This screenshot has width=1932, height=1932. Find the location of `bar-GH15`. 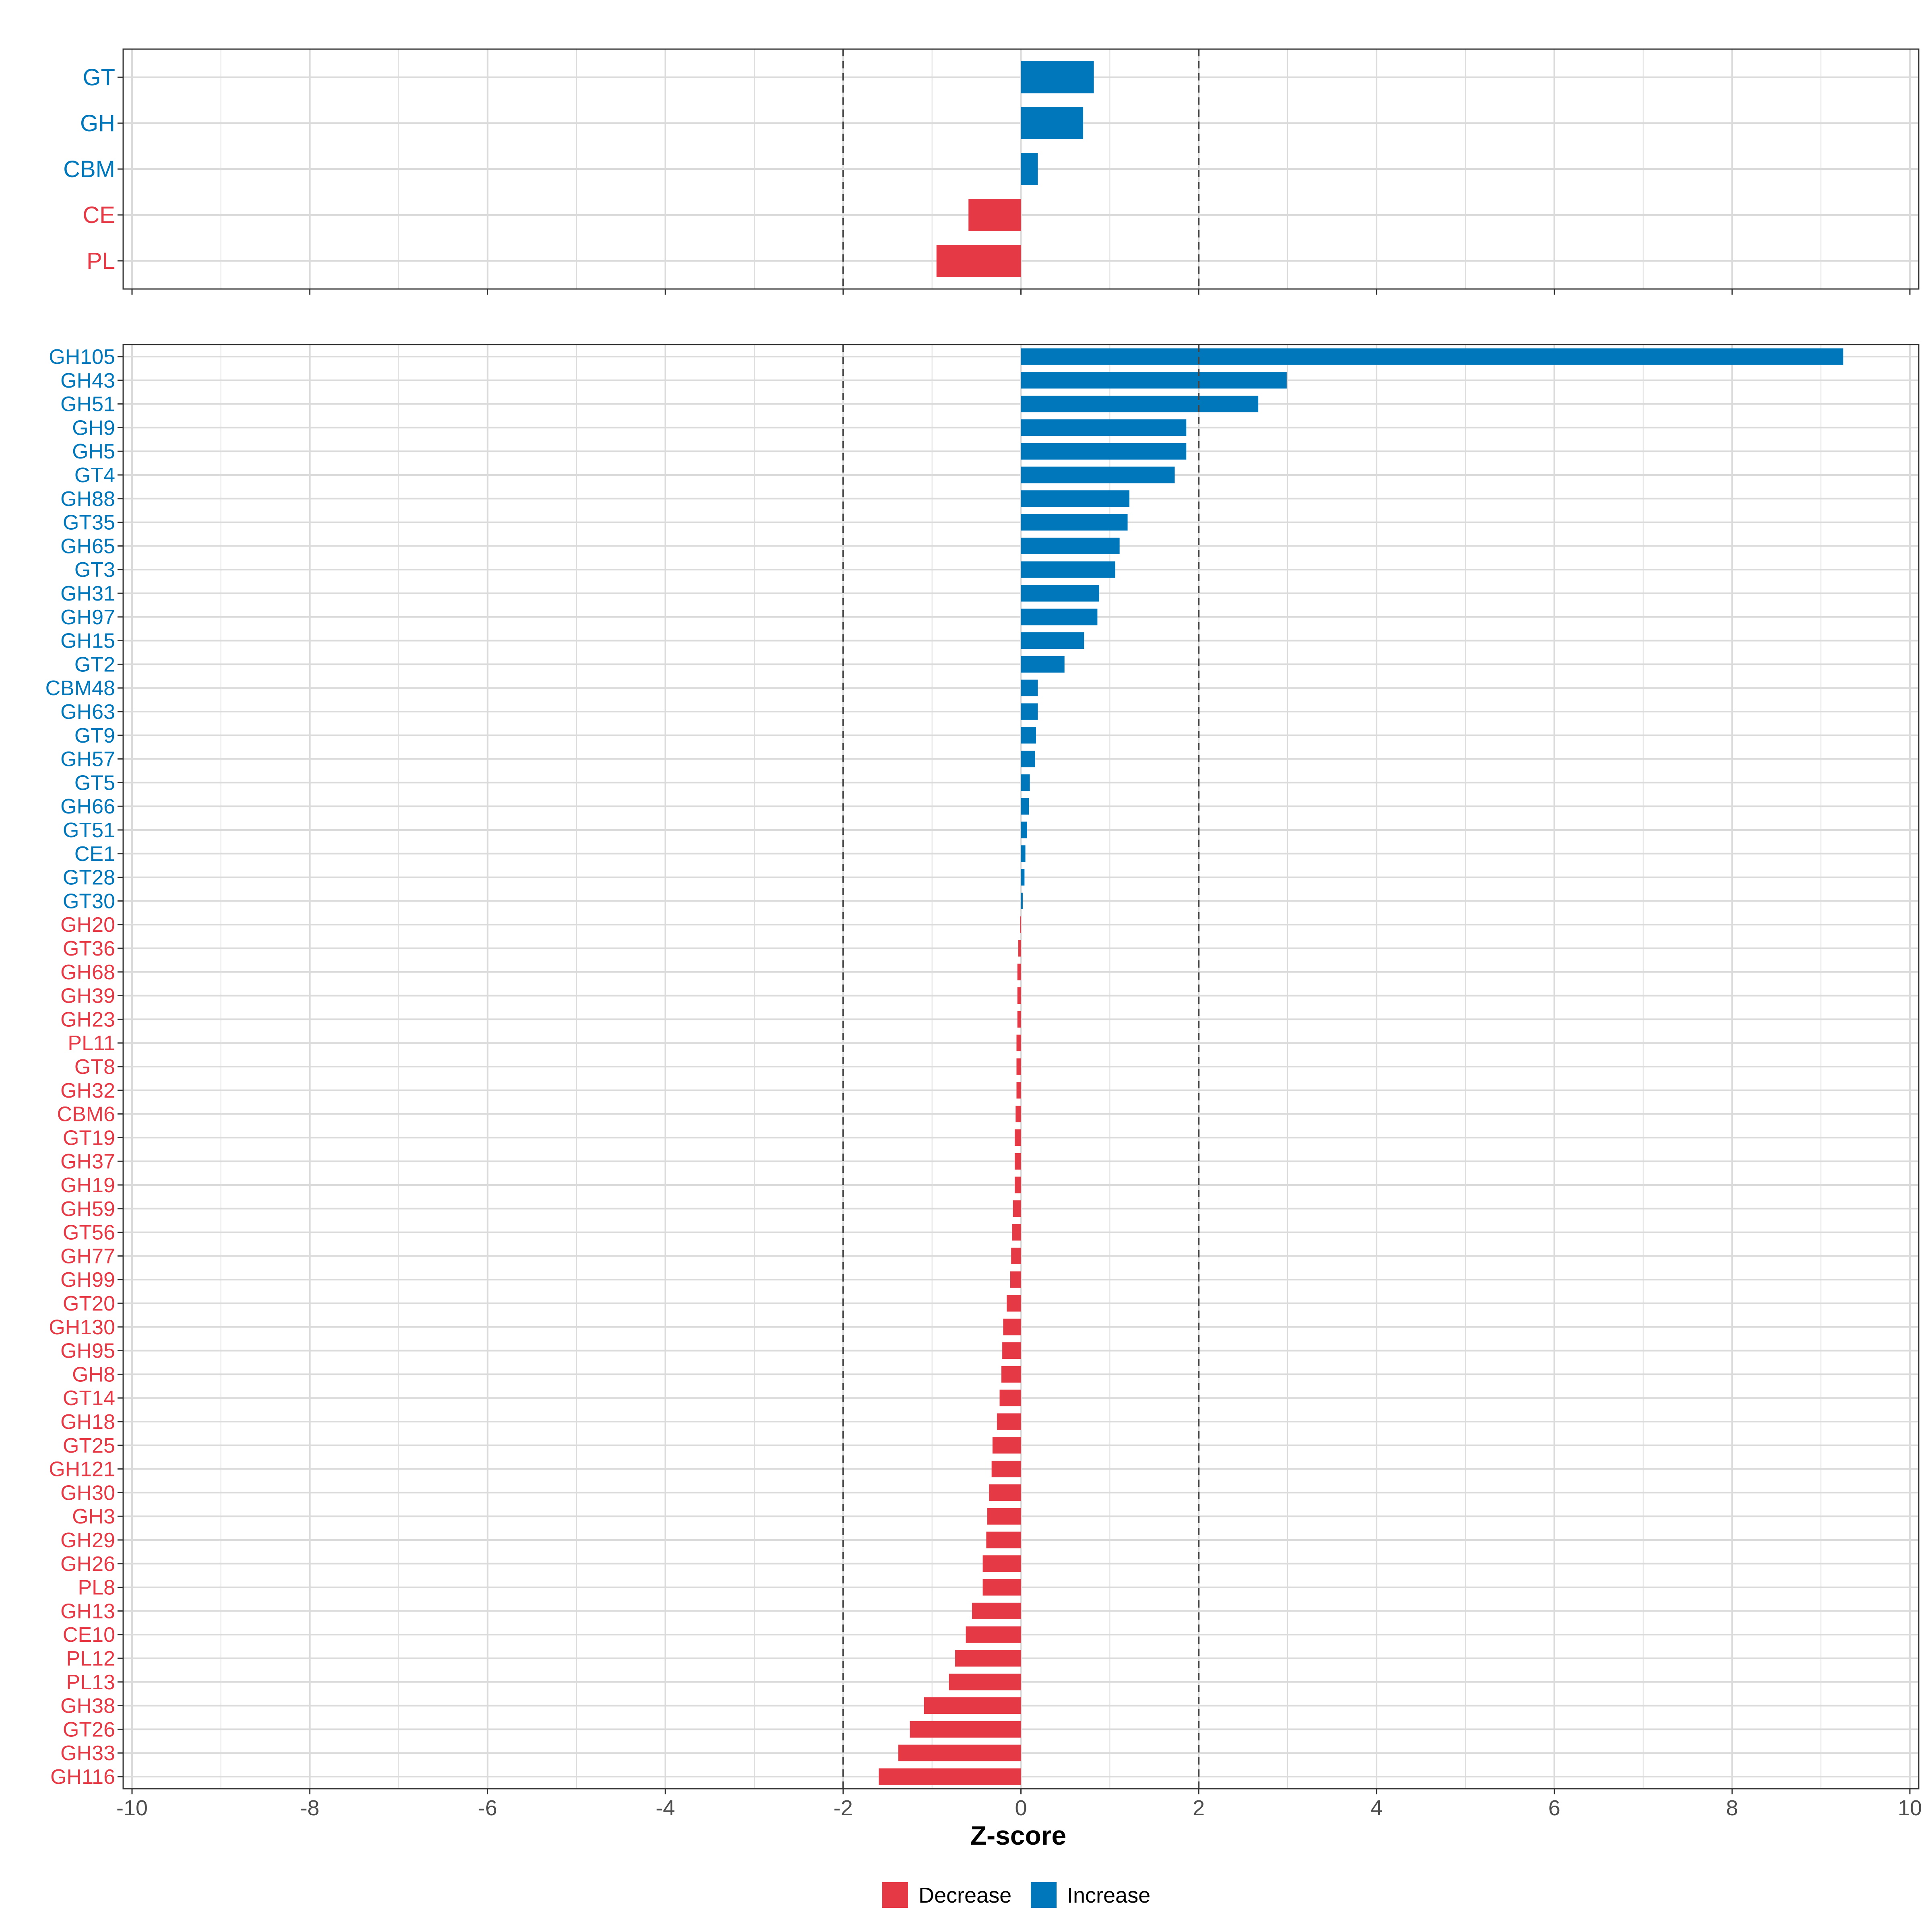

bar-GH15 is located at coordinates (1052, 640).